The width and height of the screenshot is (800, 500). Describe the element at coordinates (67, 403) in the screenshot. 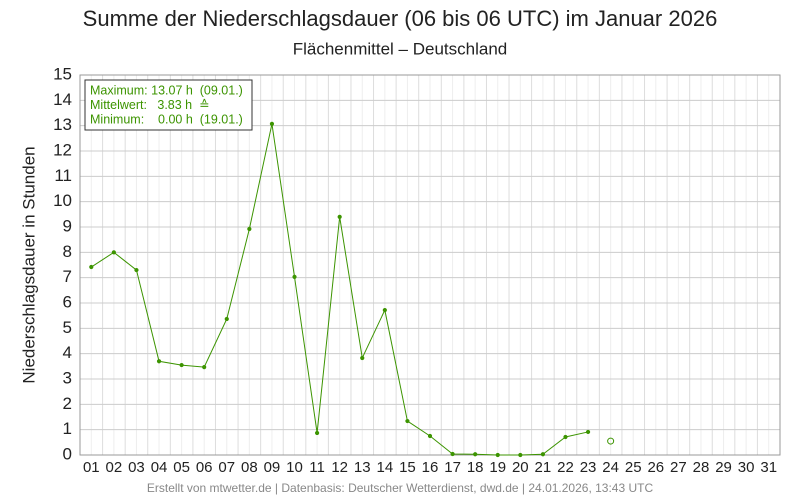

I see `y-tick-label: 2` at that location.